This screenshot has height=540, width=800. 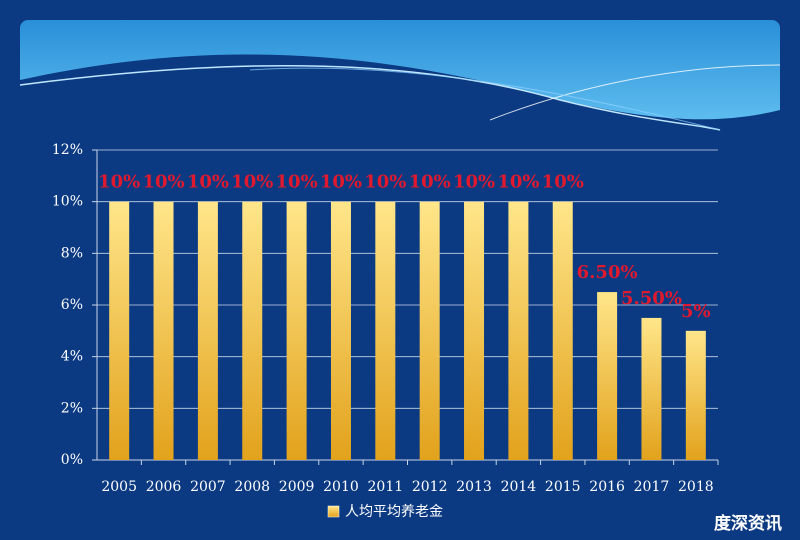 I want to click on y-tick-label: 2%, so click(x=72, y=408).